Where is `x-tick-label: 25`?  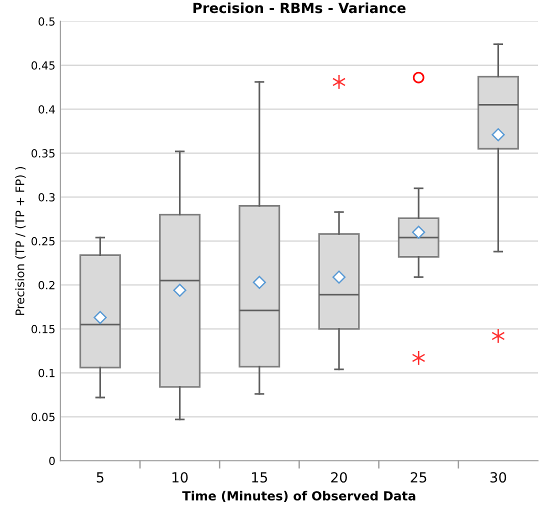
x-tick-label: 25 is located at coordinates (418, 477).